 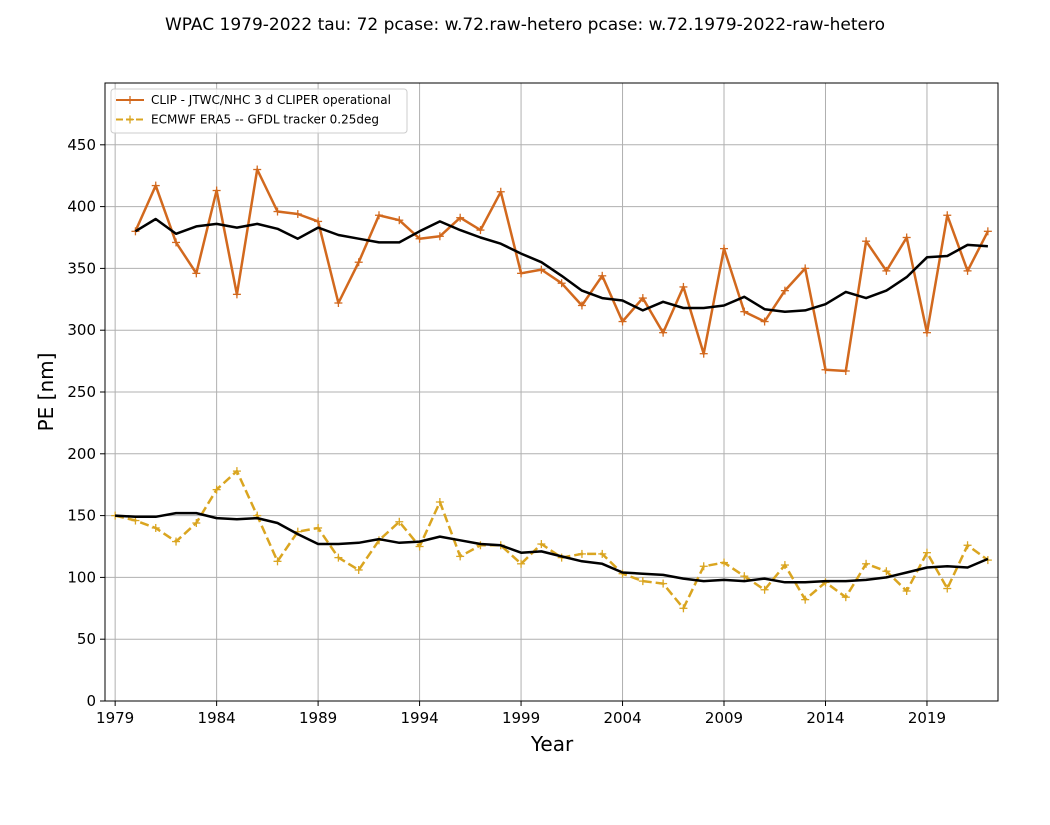 I want to click on legend-box, so click(x=259, y=111).